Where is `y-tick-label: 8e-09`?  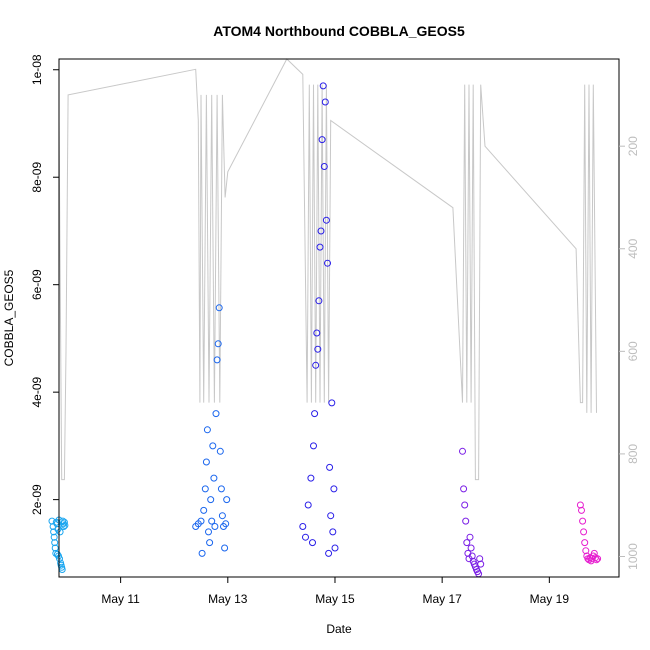
y-tick-label: 8e-09 is located at coordinates (37, 177).